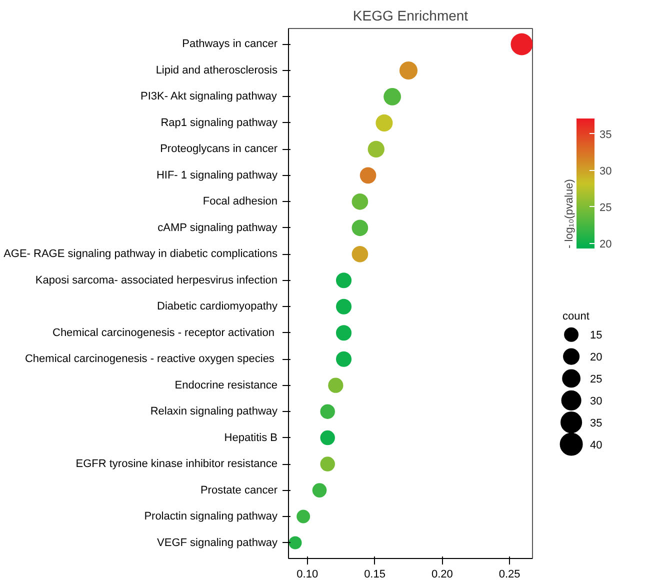 Image resolution: width=650 pixels, height=580 pixels. What do you see at coordinates (606, 134) in the screenshot?
I see `color-bar-label: 35` at bounding box center [606, 134].